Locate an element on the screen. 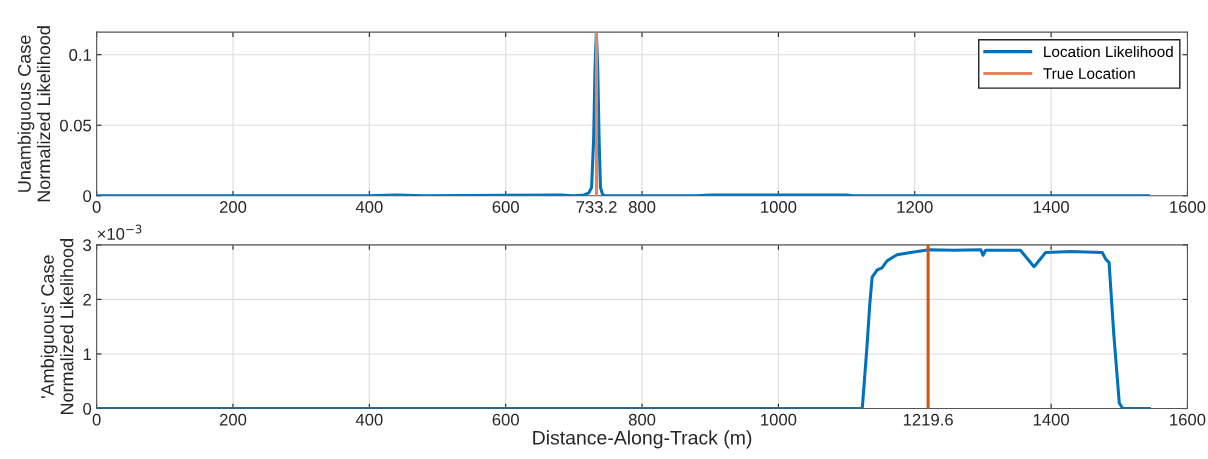 This screenshot has height=459, width=1208. y-tick-label: 2 is located at coordinates (87, 299).